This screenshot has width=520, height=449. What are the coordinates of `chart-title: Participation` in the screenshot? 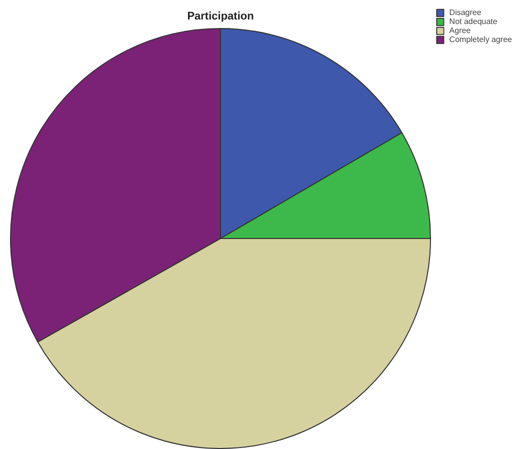 It's located at (220, 16).